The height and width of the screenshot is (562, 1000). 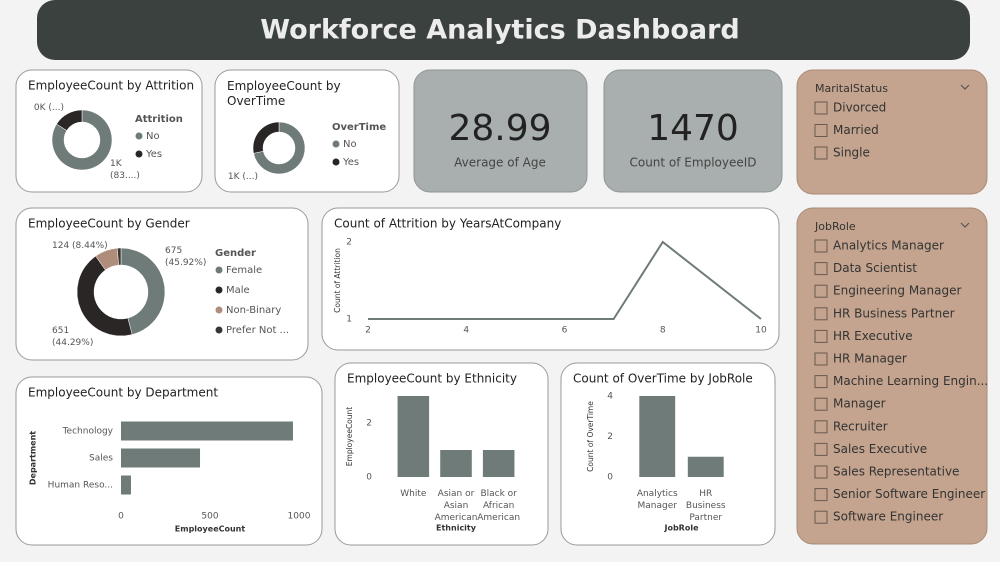 I want to click on y-axis-label: Count of Attrition, so click(x=337, y=280).